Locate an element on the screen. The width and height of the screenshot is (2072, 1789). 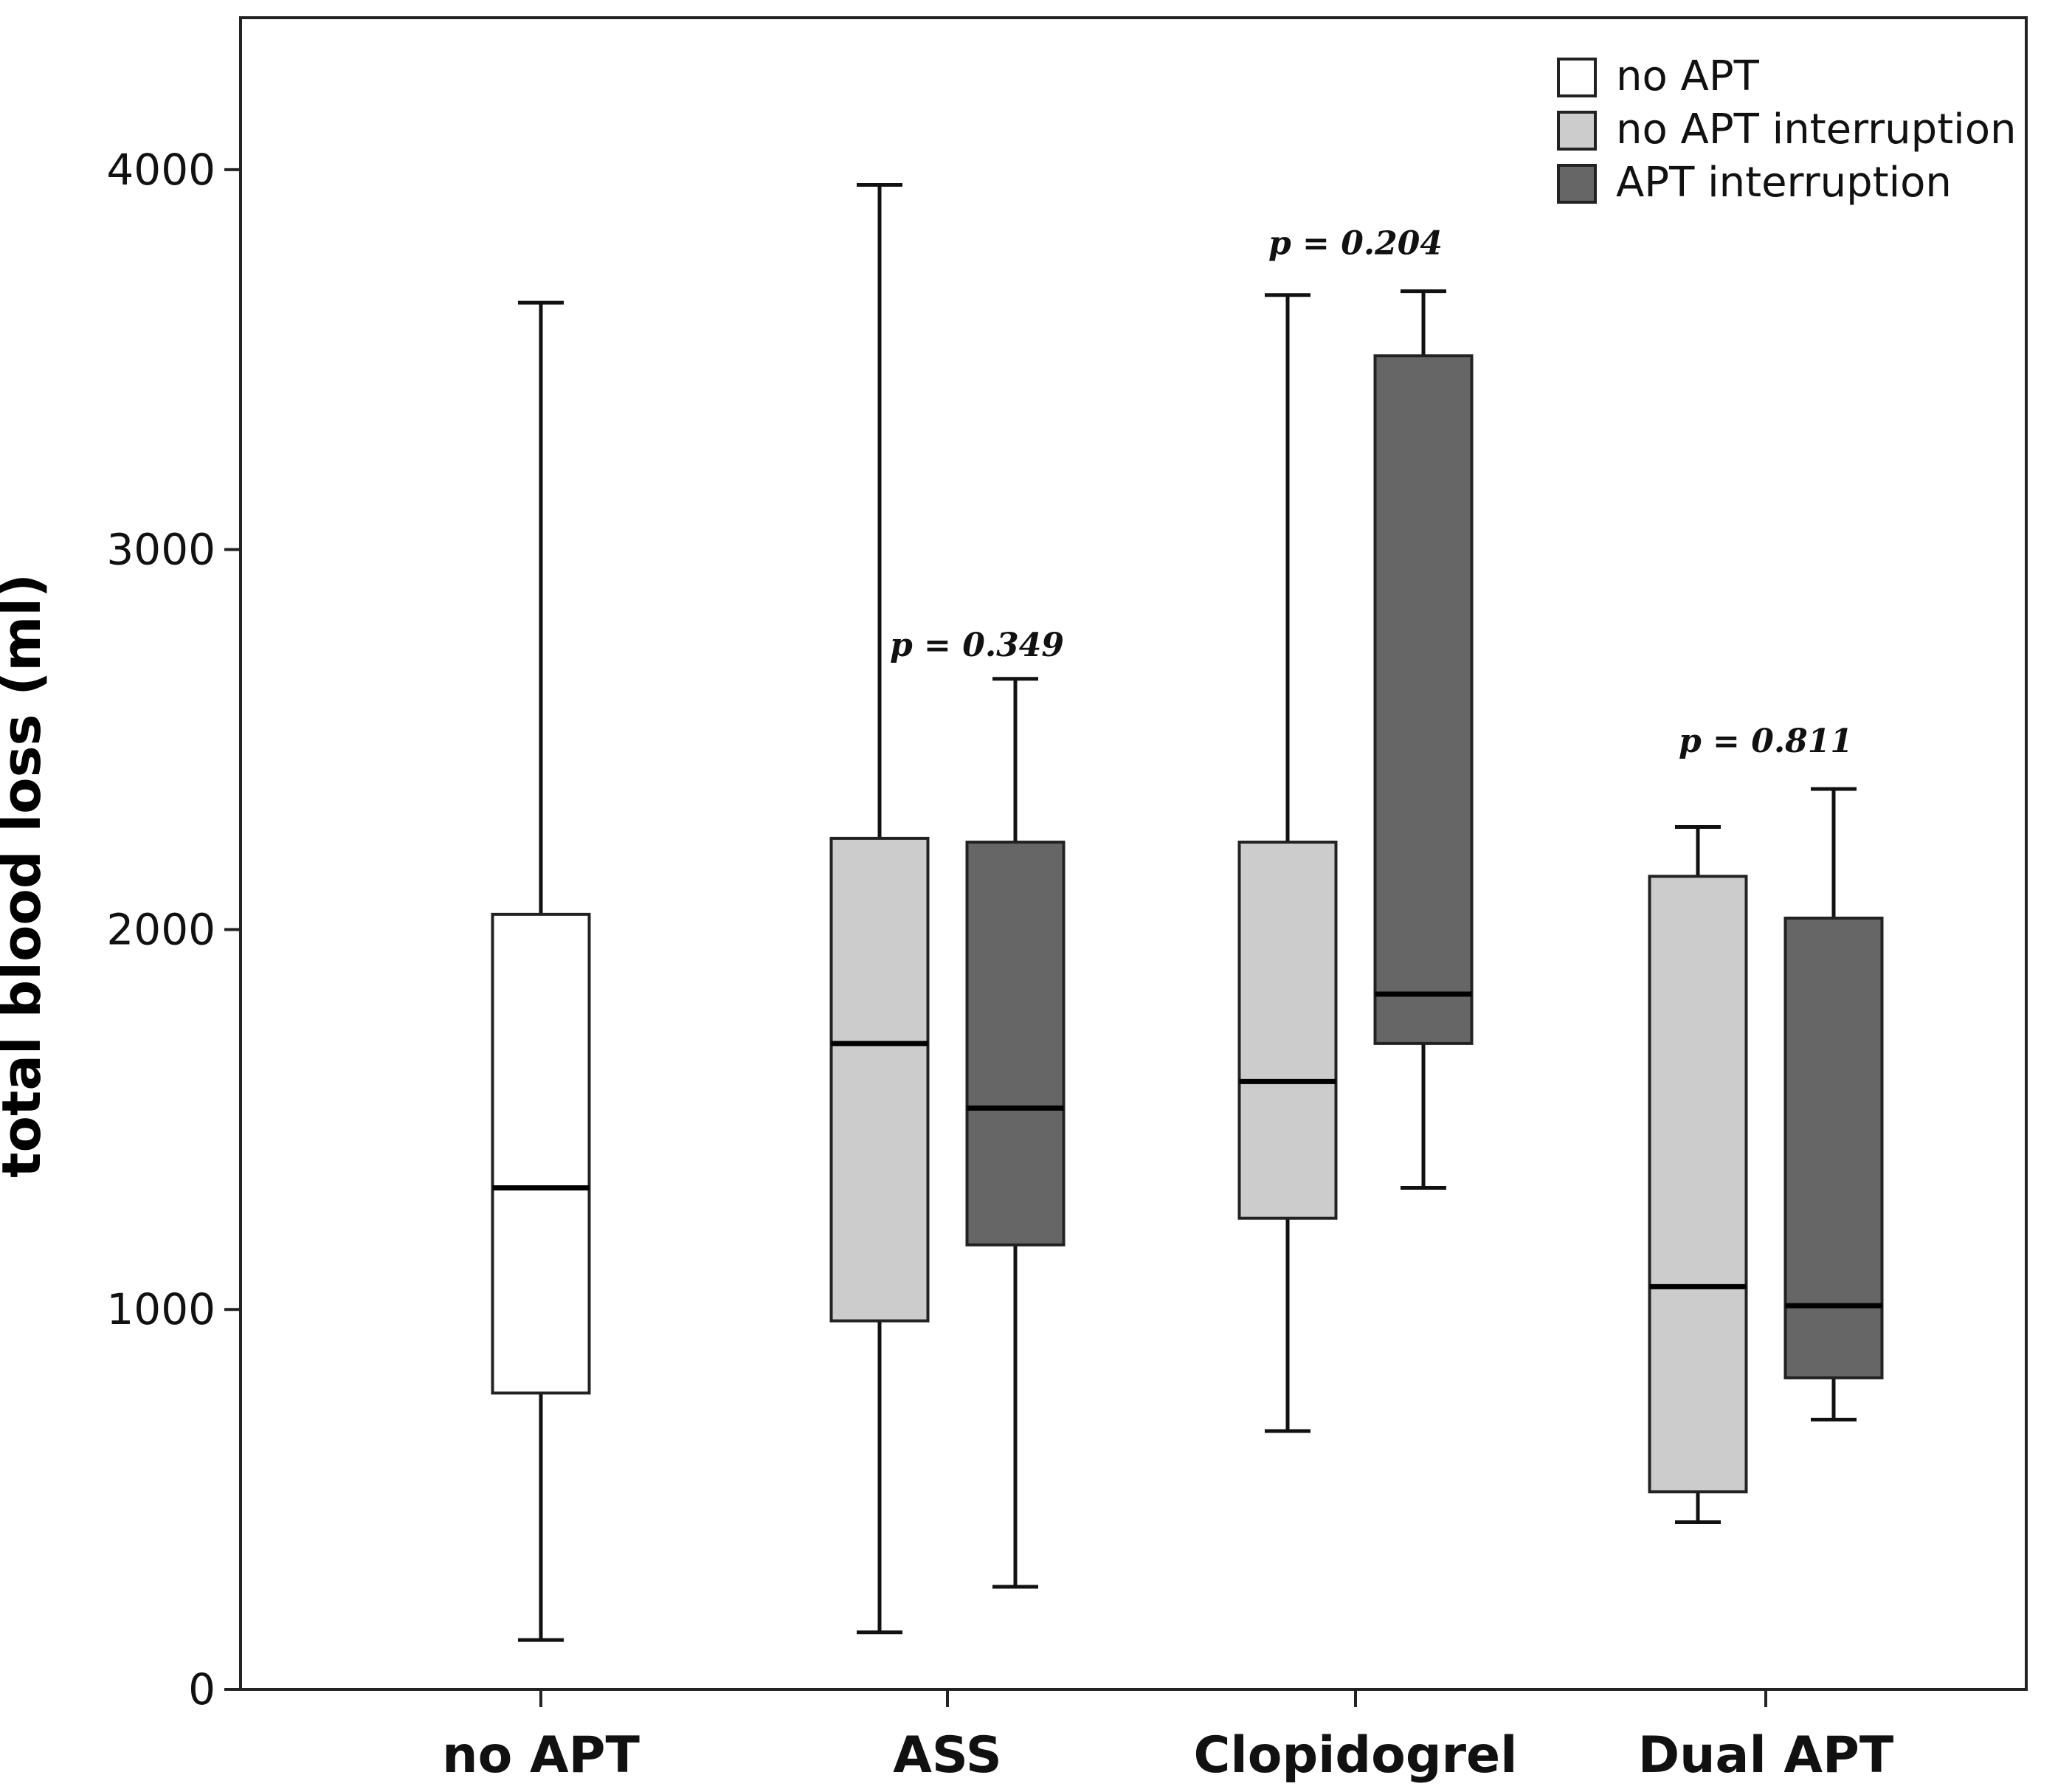
legend-label: APT interruption is located at coordinates (1784, 183).